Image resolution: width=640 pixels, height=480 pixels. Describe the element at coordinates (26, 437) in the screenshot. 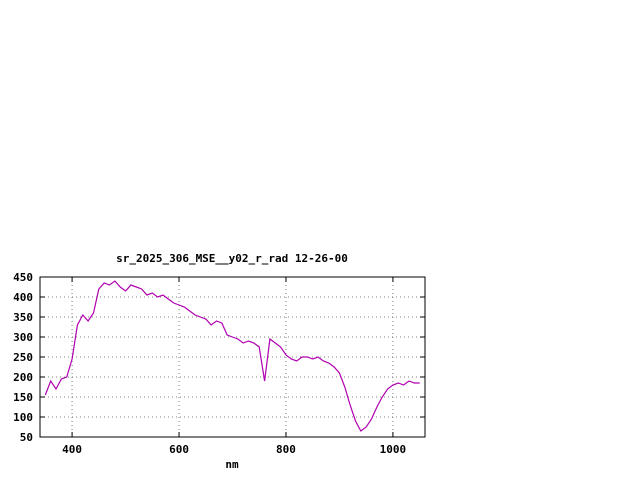

I see `y-tick-label: 50` at that location.